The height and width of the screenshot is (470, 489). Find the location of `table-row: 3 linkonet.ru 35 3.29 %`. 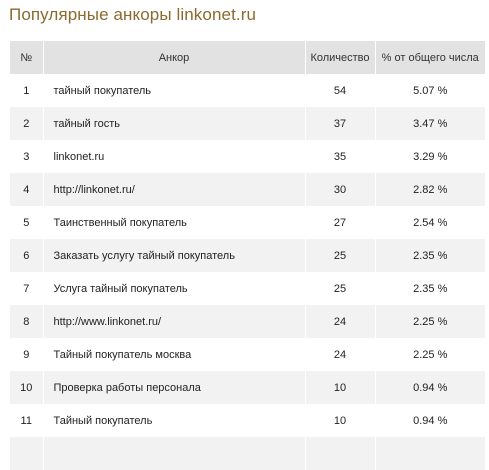

table-row: 3 linkonet.ru 35 3.29 % is located at coordinates (247, 156).